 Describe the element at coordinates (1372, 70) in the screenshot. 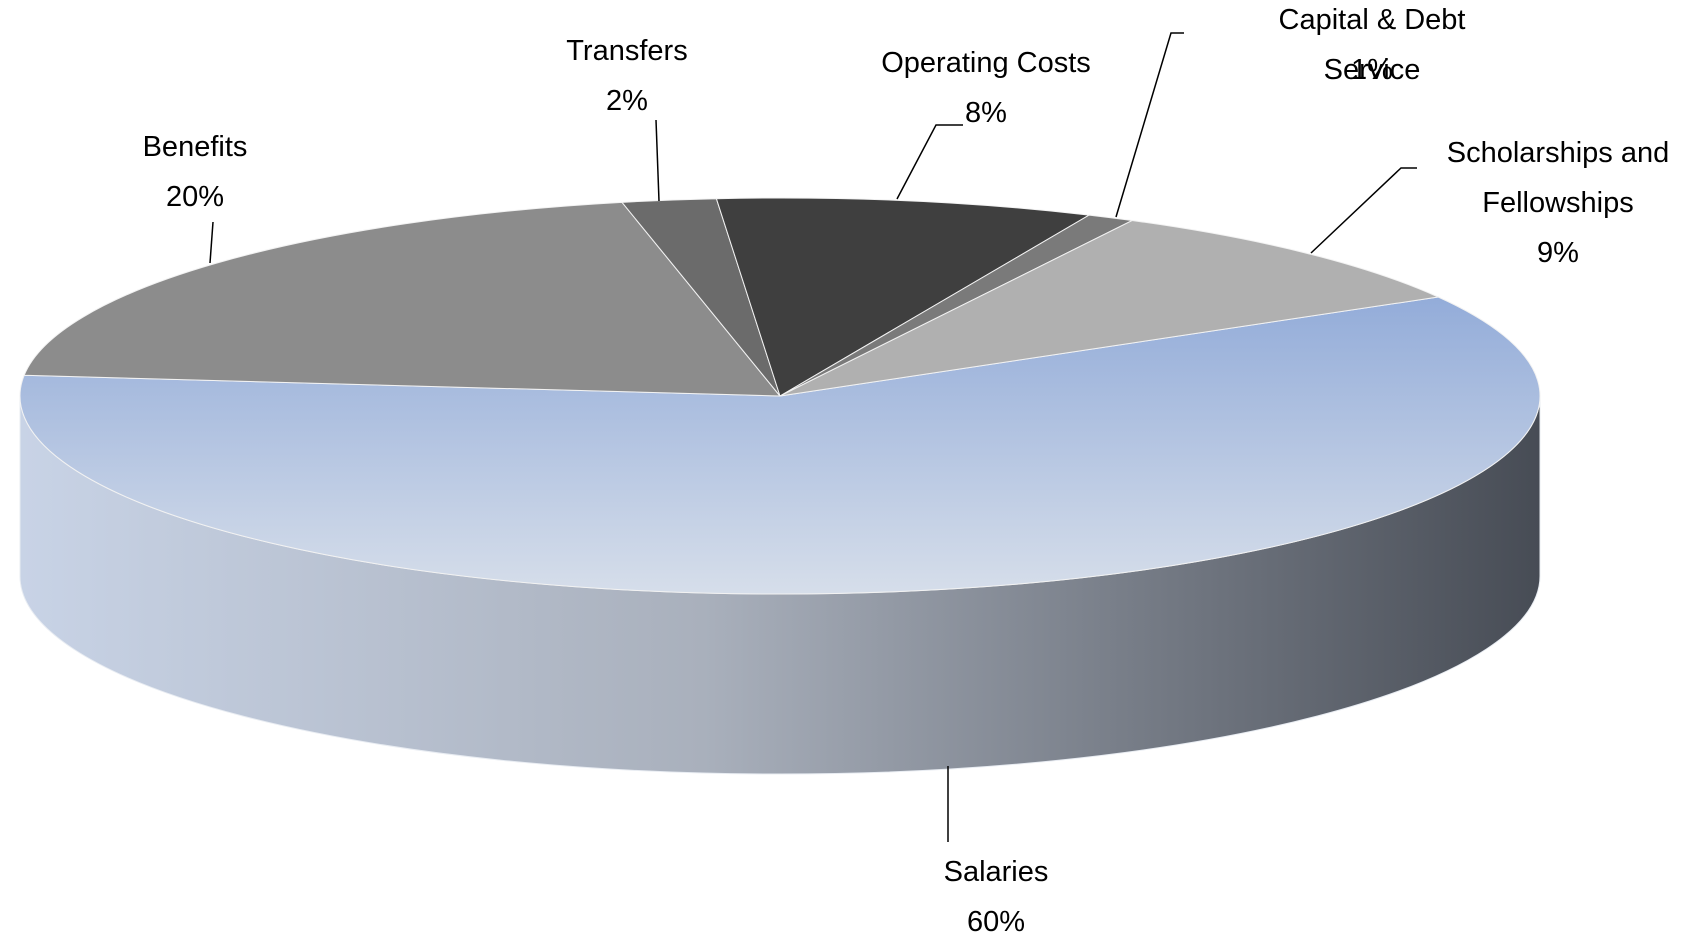

I see `slice-value-label: 1%` at that location.